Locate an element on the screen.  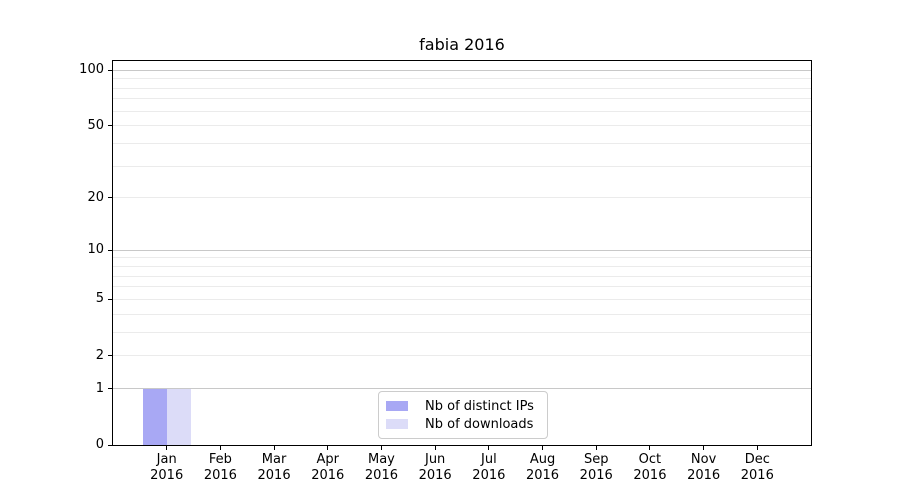
x-tick-label: Dec 2016 is located at coordinates (757, 468).